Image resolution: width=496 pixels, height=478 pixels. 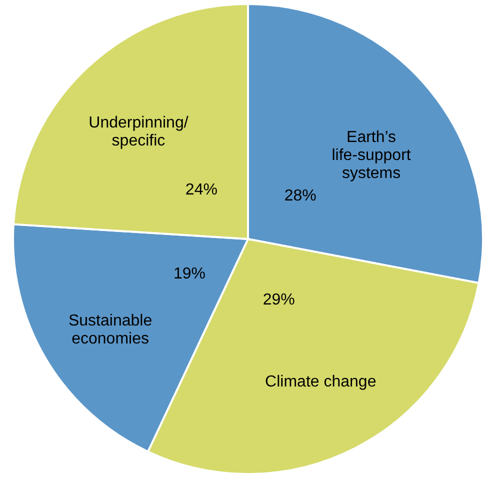 I want to click on data-label: 24%, so click(x=201, y=189).